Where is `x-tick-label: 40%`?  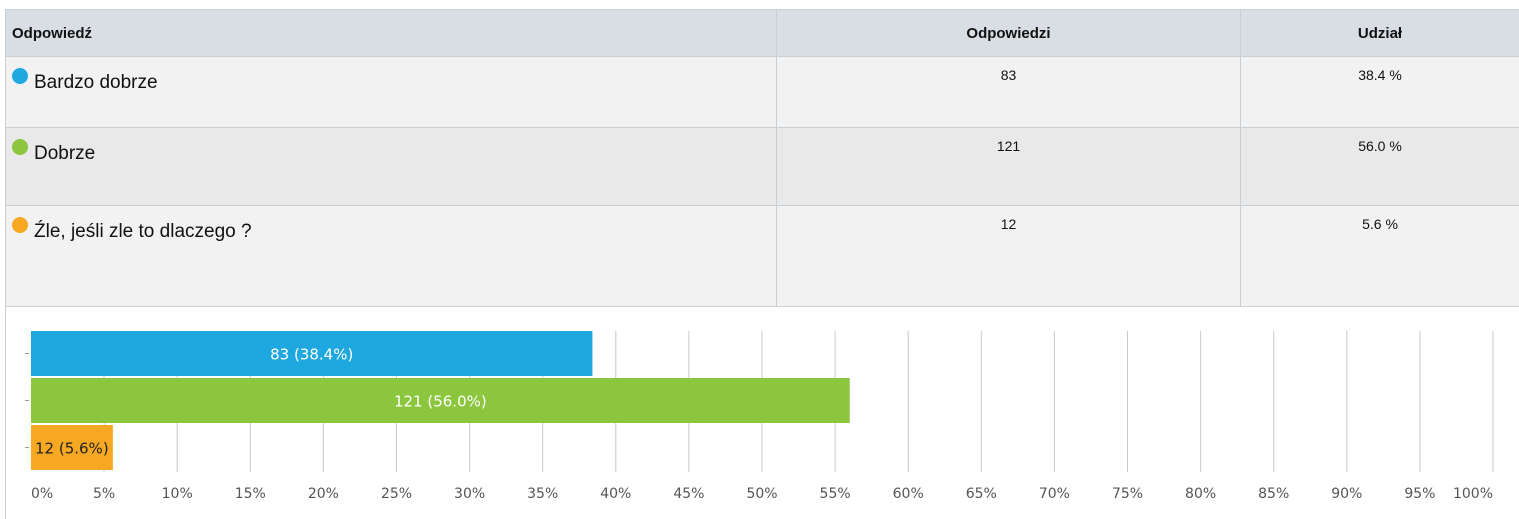
x-tick-label: 40% is located at coordinates (615, 494).